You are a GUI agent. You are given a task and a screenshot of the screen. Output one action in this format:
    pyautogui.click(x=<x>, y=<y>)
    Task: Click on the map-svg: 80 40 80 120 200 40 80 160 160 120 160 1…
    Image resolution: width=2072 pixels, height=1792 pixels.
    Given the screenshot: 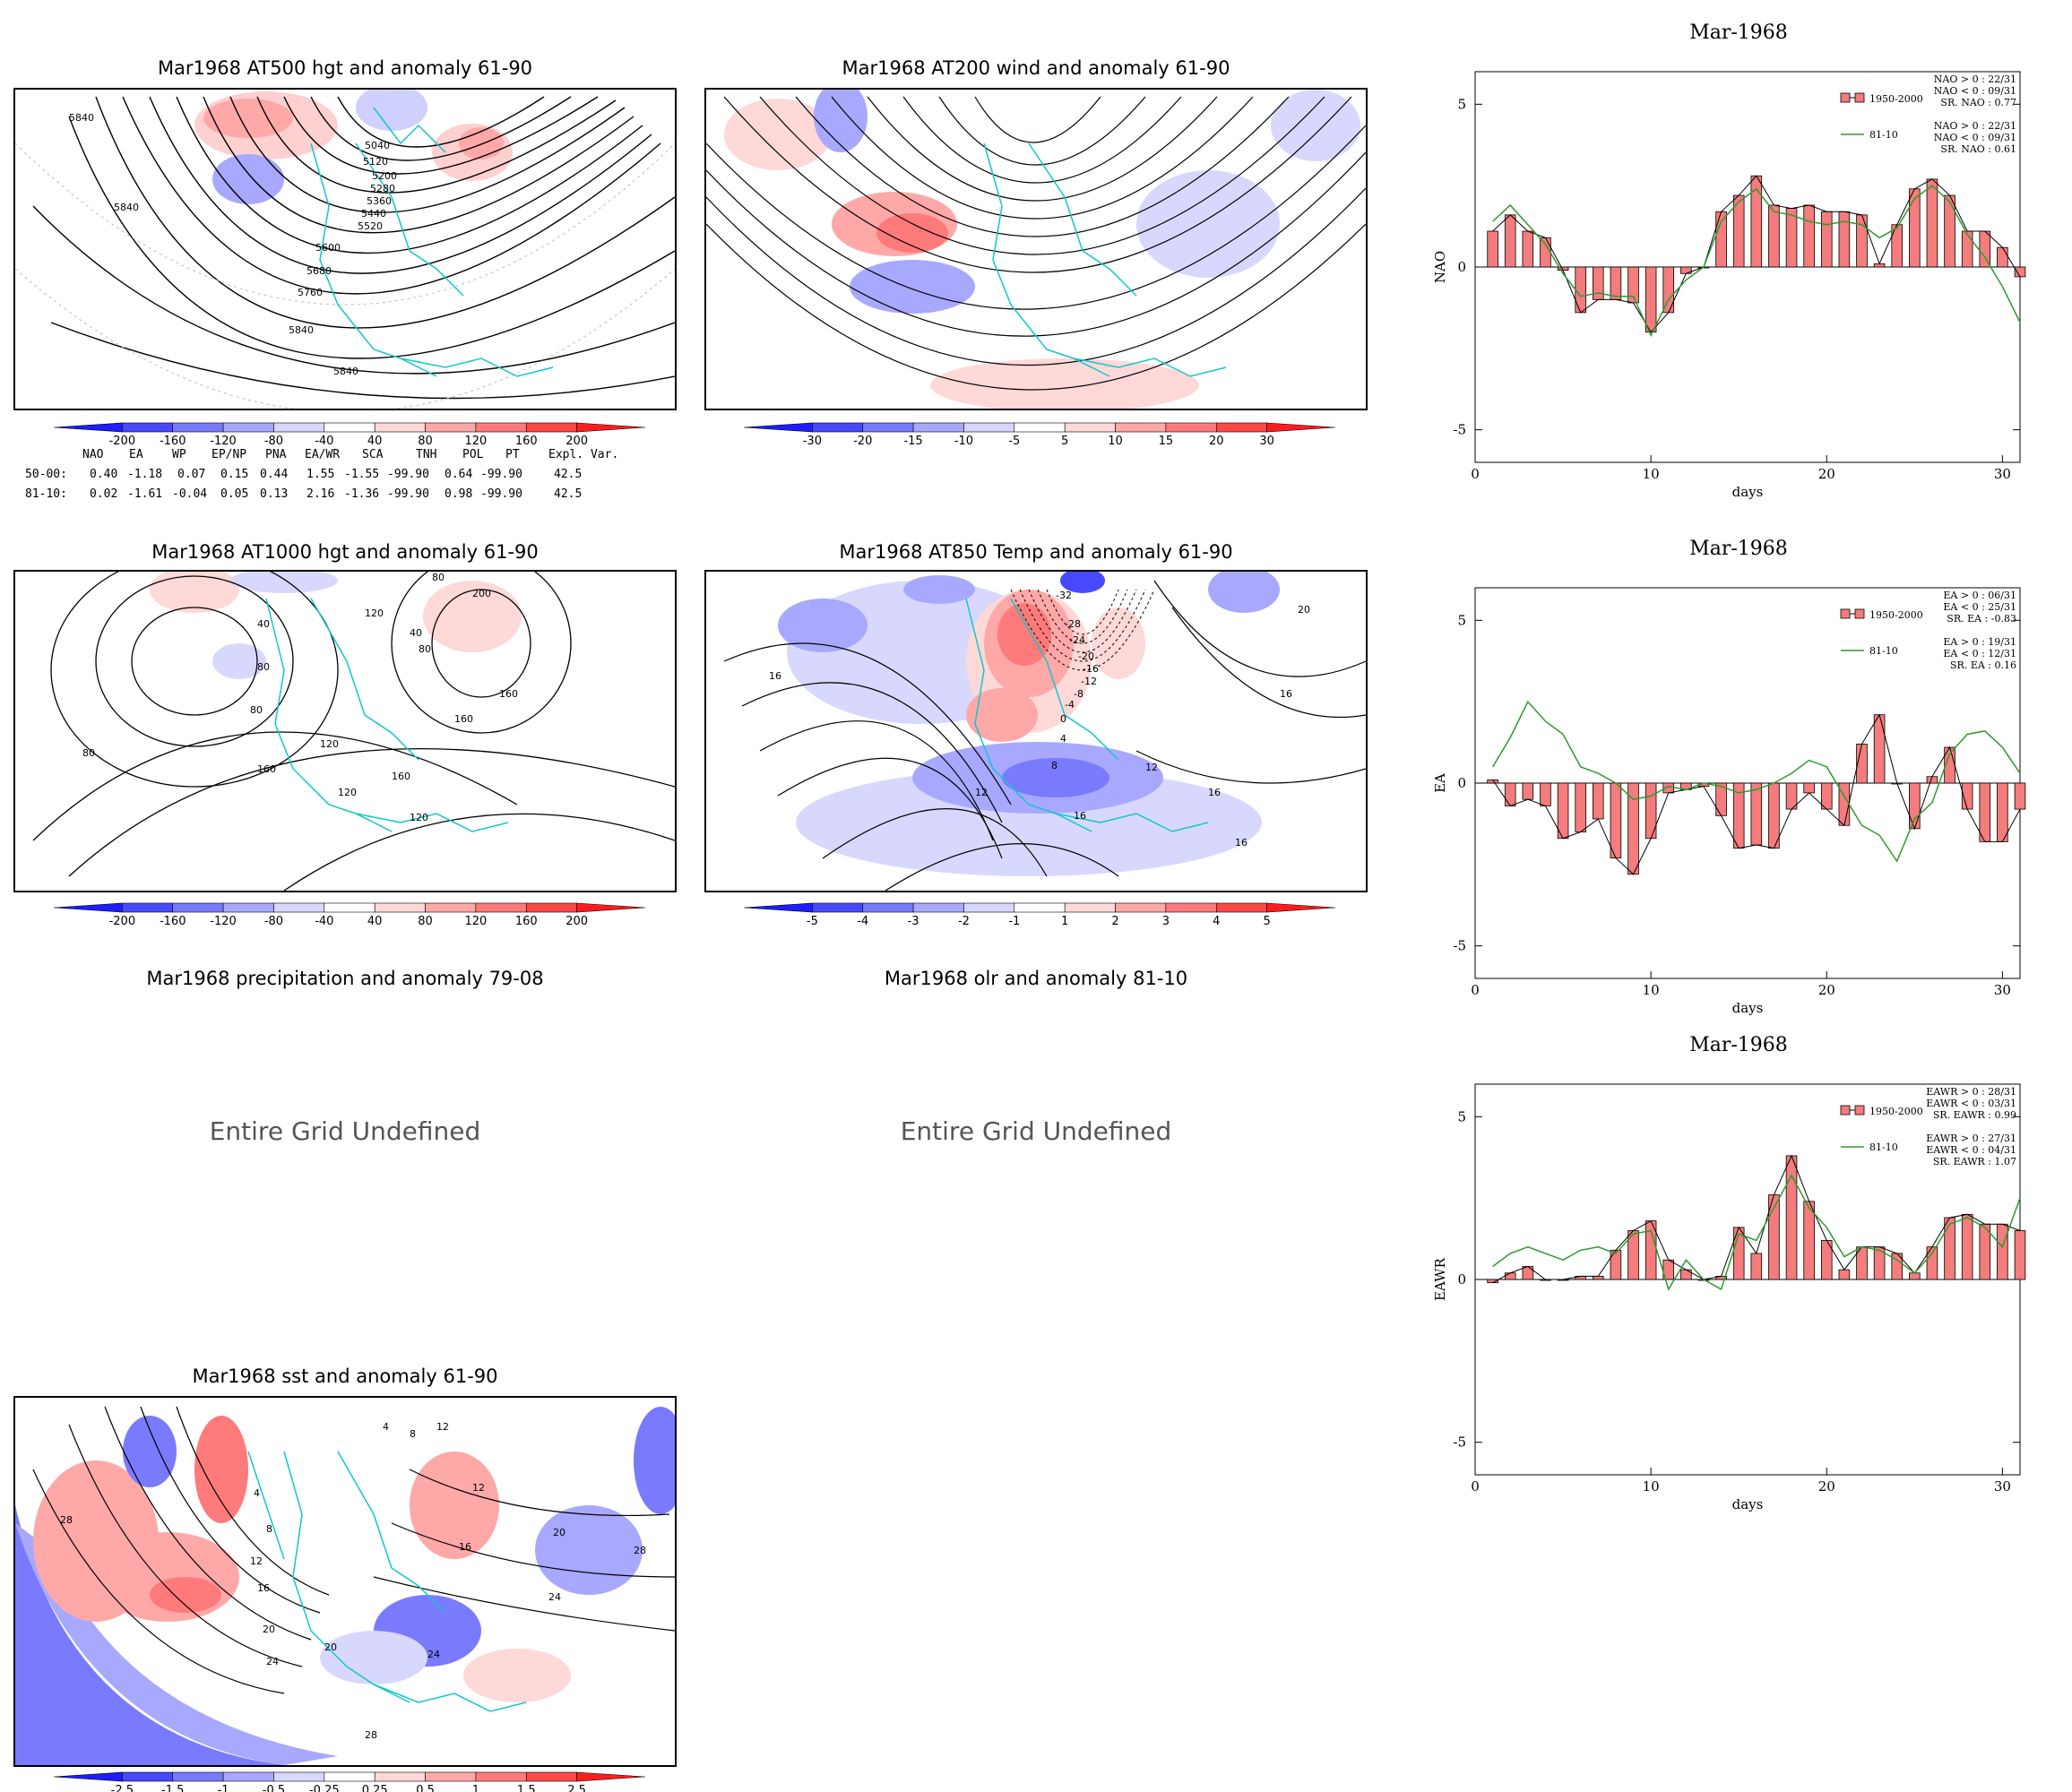 What is the action you would take?
    pyautogui.click(x=353, y=731)
    